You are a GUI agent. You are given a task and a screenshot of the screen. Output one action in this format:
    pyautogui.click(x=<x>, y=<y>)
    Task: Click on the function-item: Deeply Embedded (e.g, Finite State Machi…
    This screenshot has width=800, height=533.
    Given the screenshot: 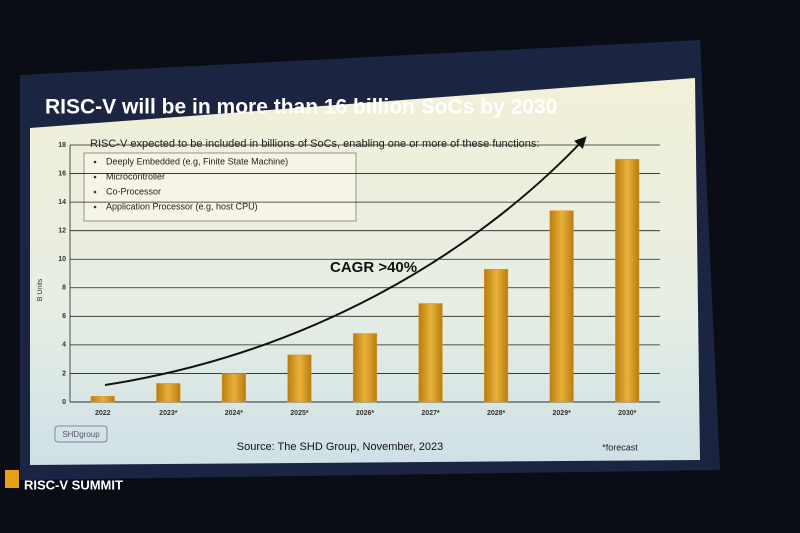 What is the action you would take?
    pyautogui.click(x=197, y=161)
    